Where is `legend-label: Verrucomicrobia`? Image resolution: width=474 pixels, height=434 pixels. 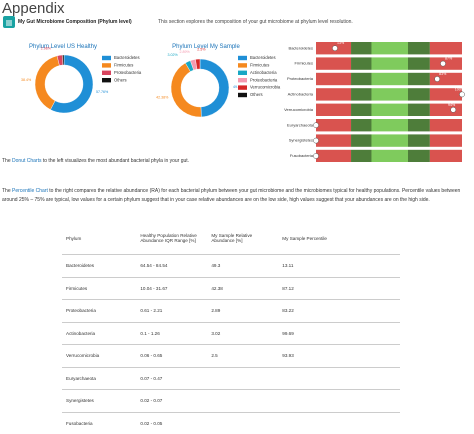
legend-label: Verrucomicrobia is located at coordinates (265, 87).